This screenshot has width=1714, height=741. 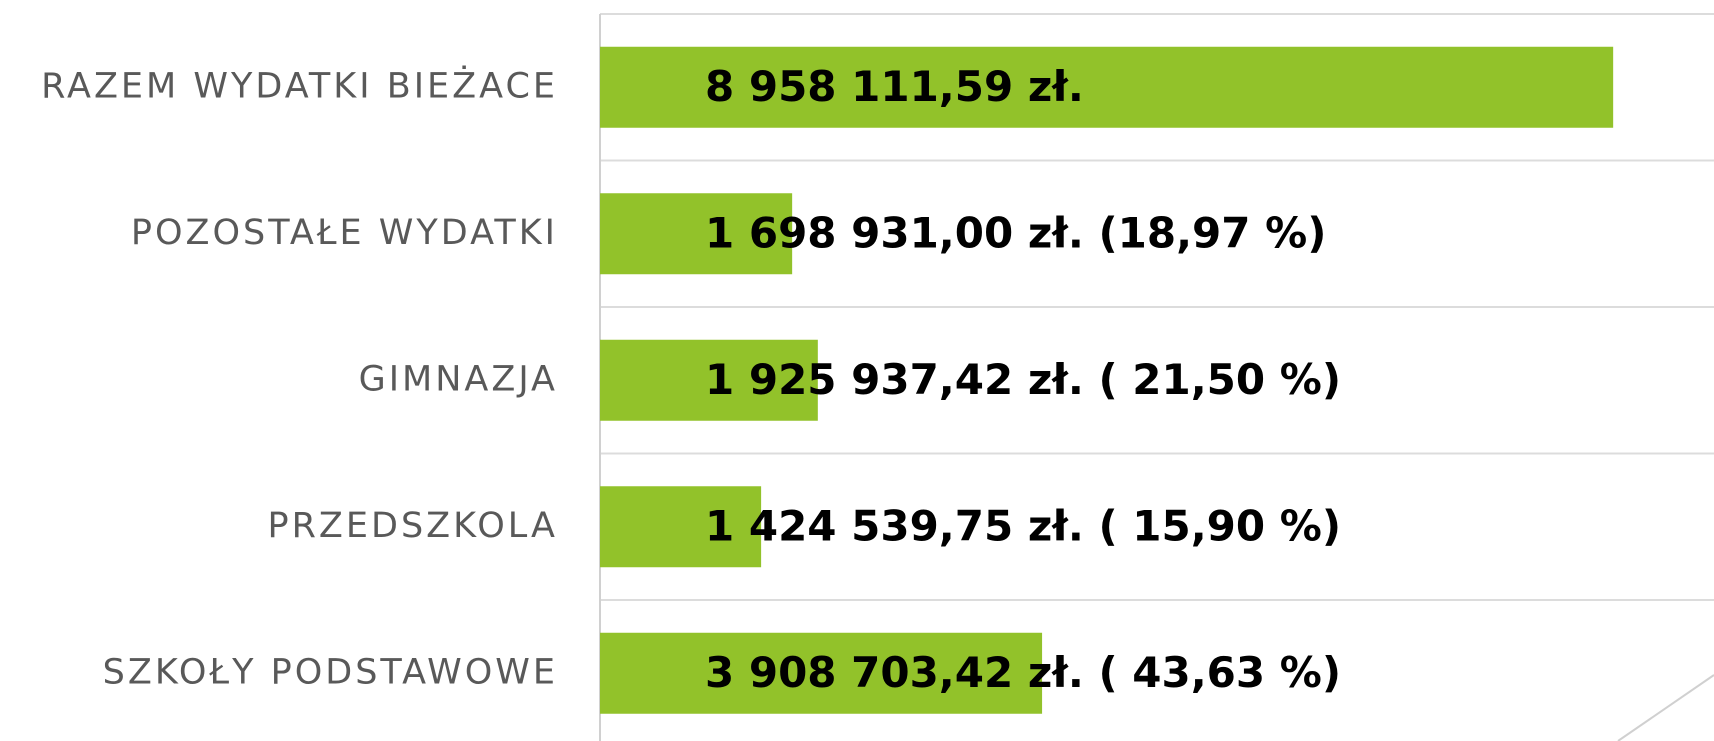 I want to click on value-label: 1 698 931,00 zł. (18,97 %), so click(x=1015, y=232).